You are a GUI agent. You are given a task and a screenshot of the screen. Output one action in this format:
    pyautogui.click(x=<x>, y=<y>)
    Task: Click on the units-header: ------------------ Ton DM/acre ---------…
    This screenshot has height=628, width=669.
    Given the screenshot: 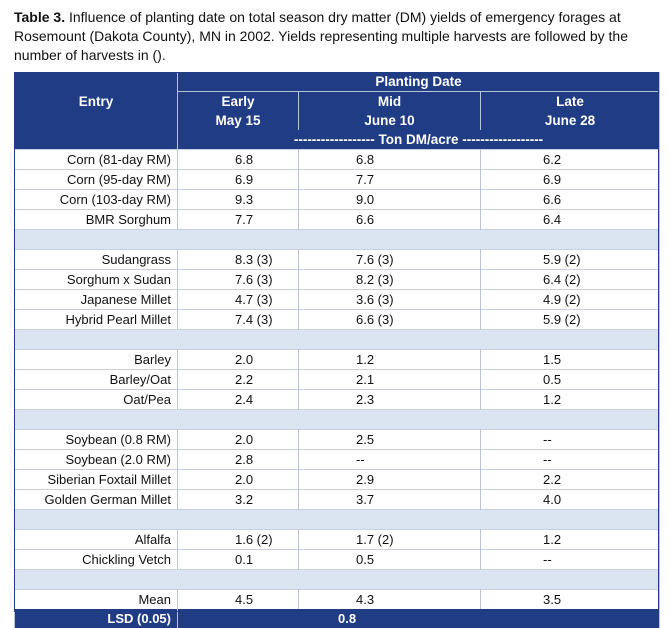 What is the action you would take?
    pyautogui.click(x=419, y=140)
    